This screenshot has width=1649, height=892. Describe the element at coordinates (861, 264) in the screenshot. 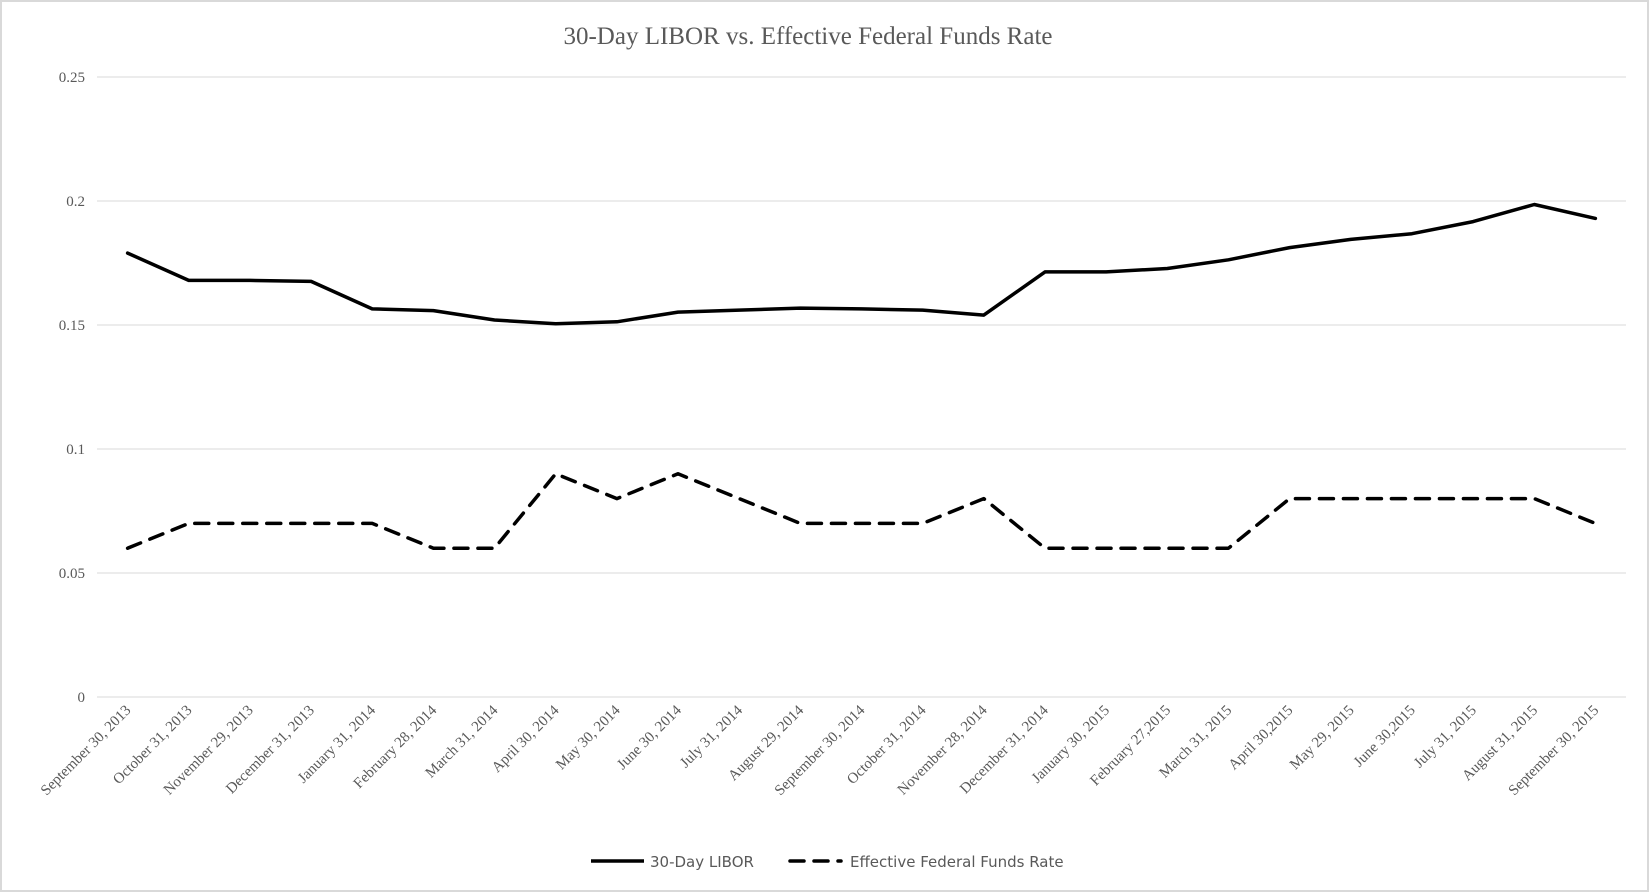

I see `libor-series-line` at that location.